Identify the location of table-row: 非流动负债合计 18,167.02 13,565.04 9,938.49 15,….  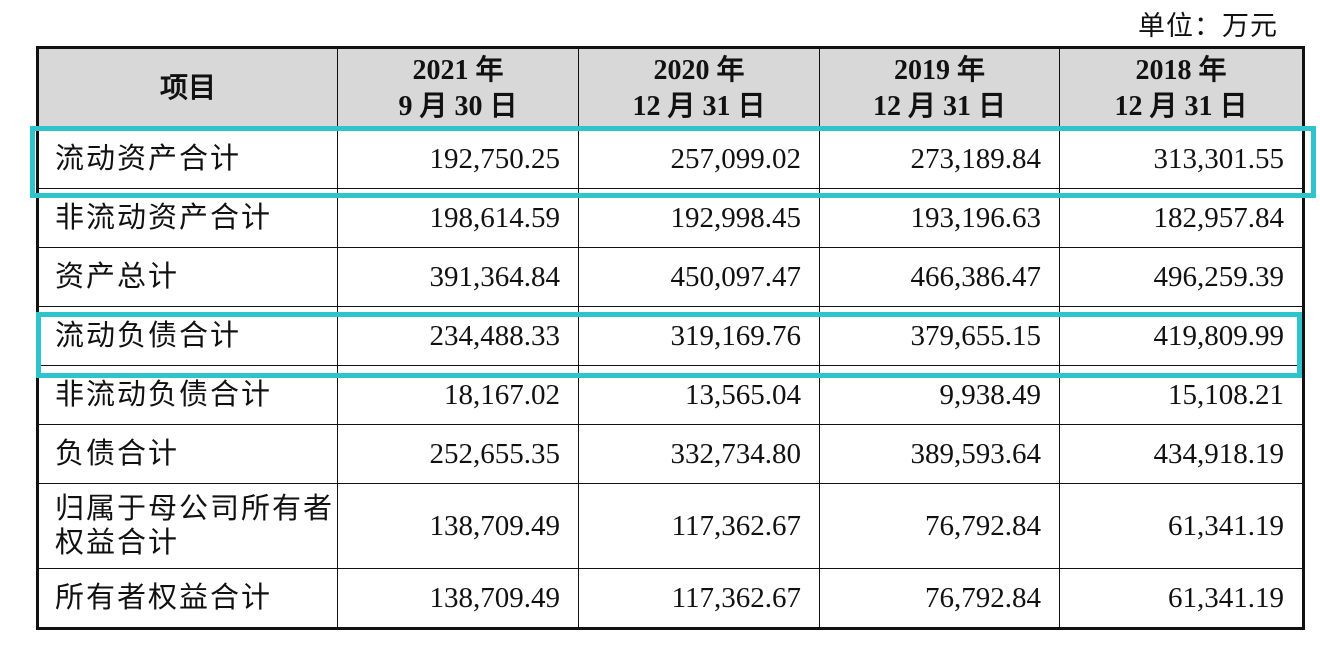
(670, 395).